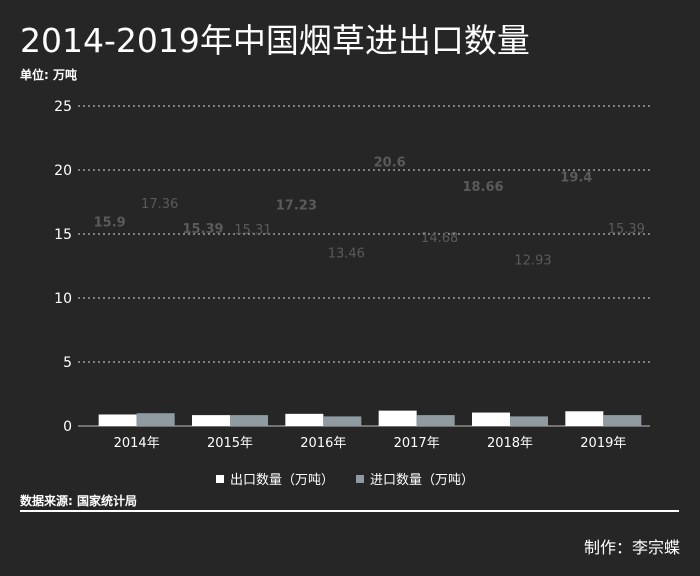 This screenshot has height=576, width=700. I want to click on chart-title: 2014-2019年中国烟草进出口数量, so click(275, 40).